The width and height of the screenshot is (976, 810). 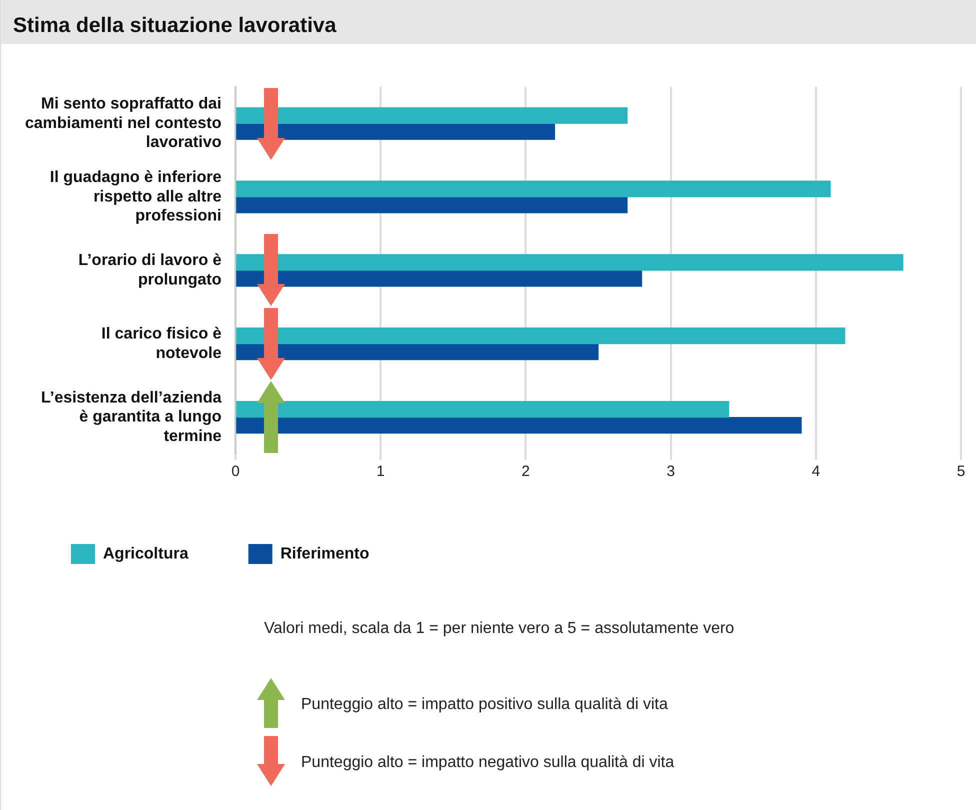 I want to click on text: Punteggio alto = impatto negativo sulla qualità di vita, so click(x=487, y=763).